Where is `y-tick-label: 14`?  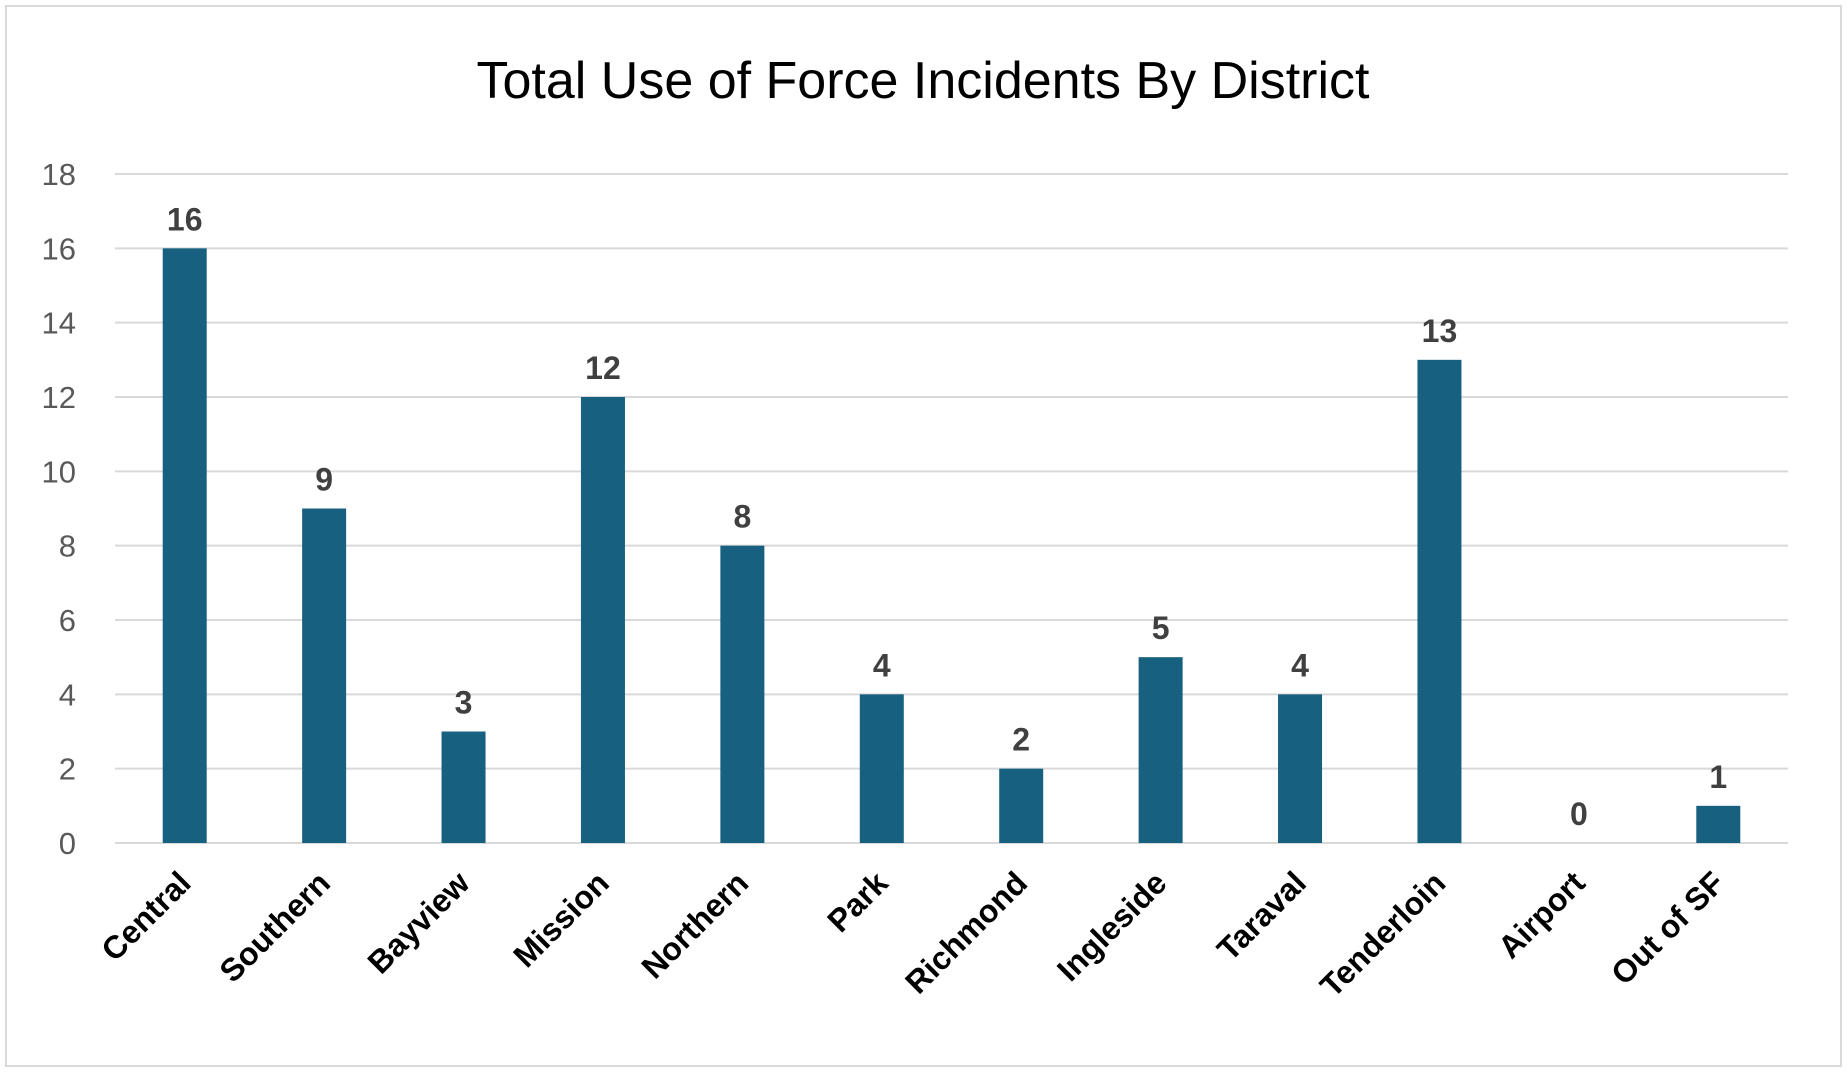 y-tick-label: 14 is located at coordinates (59, 323).